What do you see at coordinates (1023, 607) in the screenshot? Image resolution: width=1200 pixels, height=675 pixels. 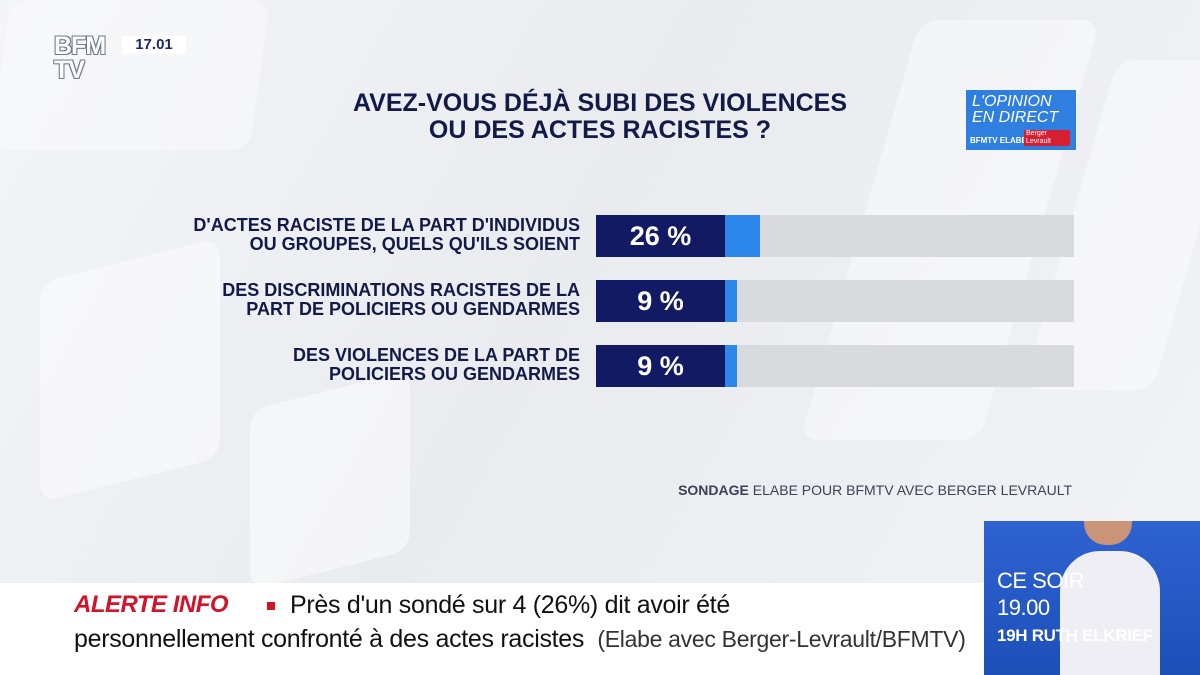 I see `promo-time: 19.00` at bounding box center [1023, 607].